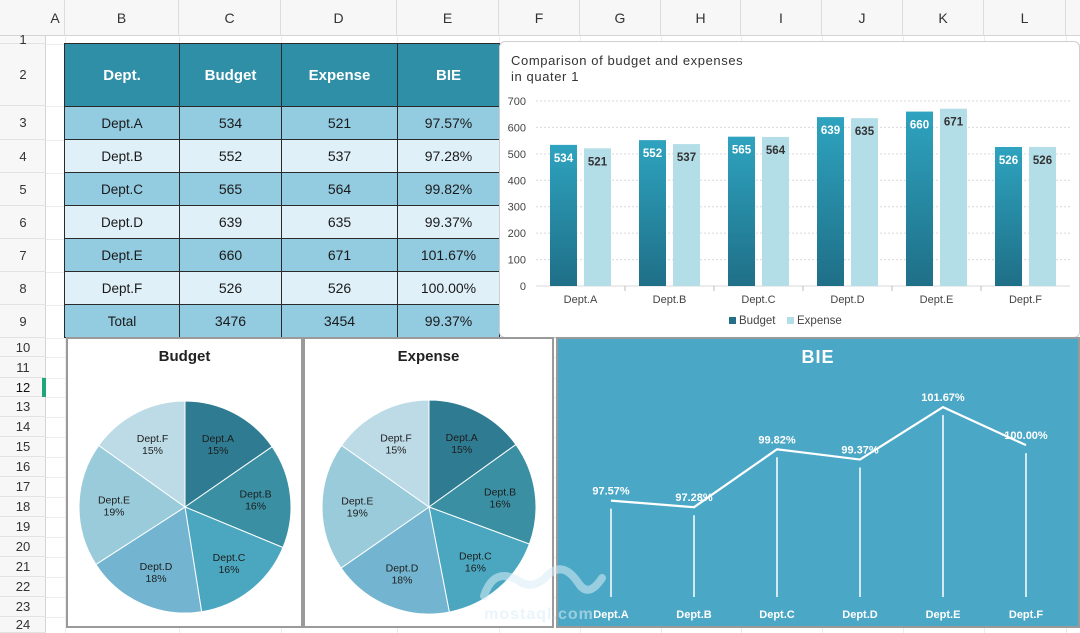 Image resolution: width=1080 pixels, height=633 pixels. What do you see at coordinates (818, 457) in the screenshot?
I see `bie-series-line` at bounding box center [818, 457].